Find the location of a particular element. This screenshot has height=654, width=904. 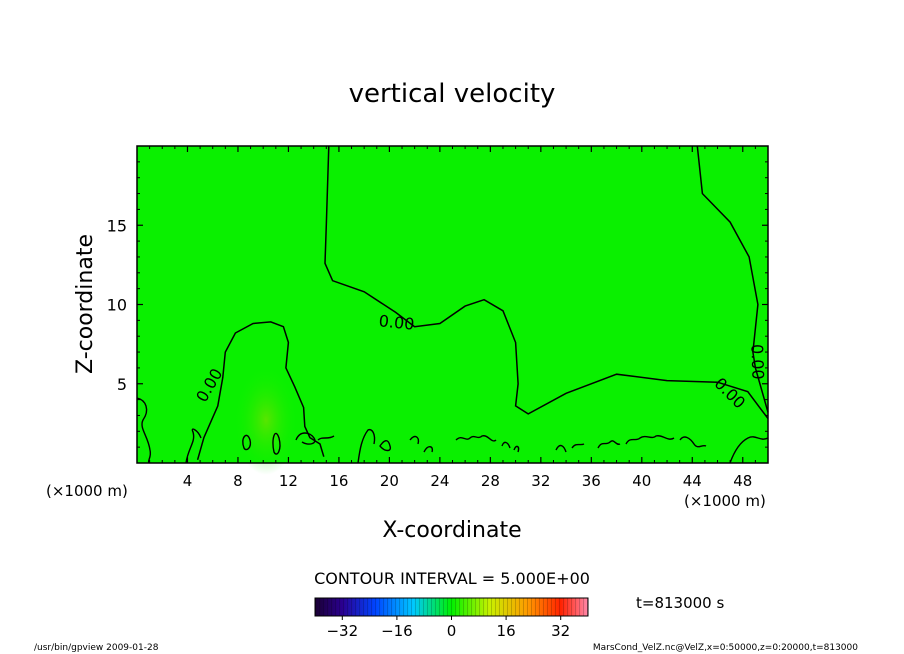

x-tick-label: 8 is located at coordinates (238, 481).